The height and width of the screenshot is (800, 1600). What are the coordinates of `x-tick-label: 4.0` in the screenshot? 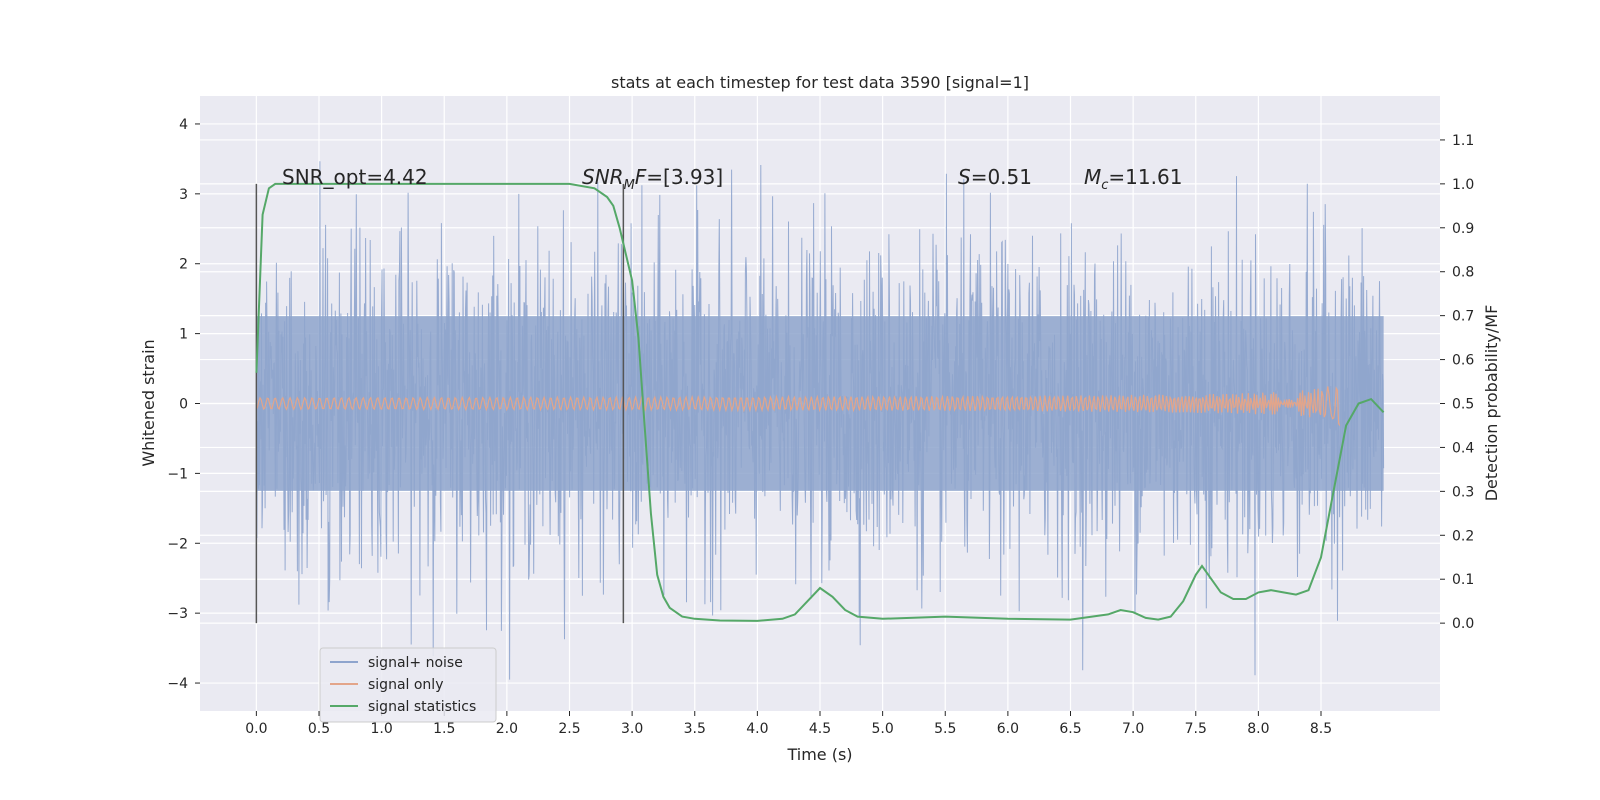 It's located at (757, 729).